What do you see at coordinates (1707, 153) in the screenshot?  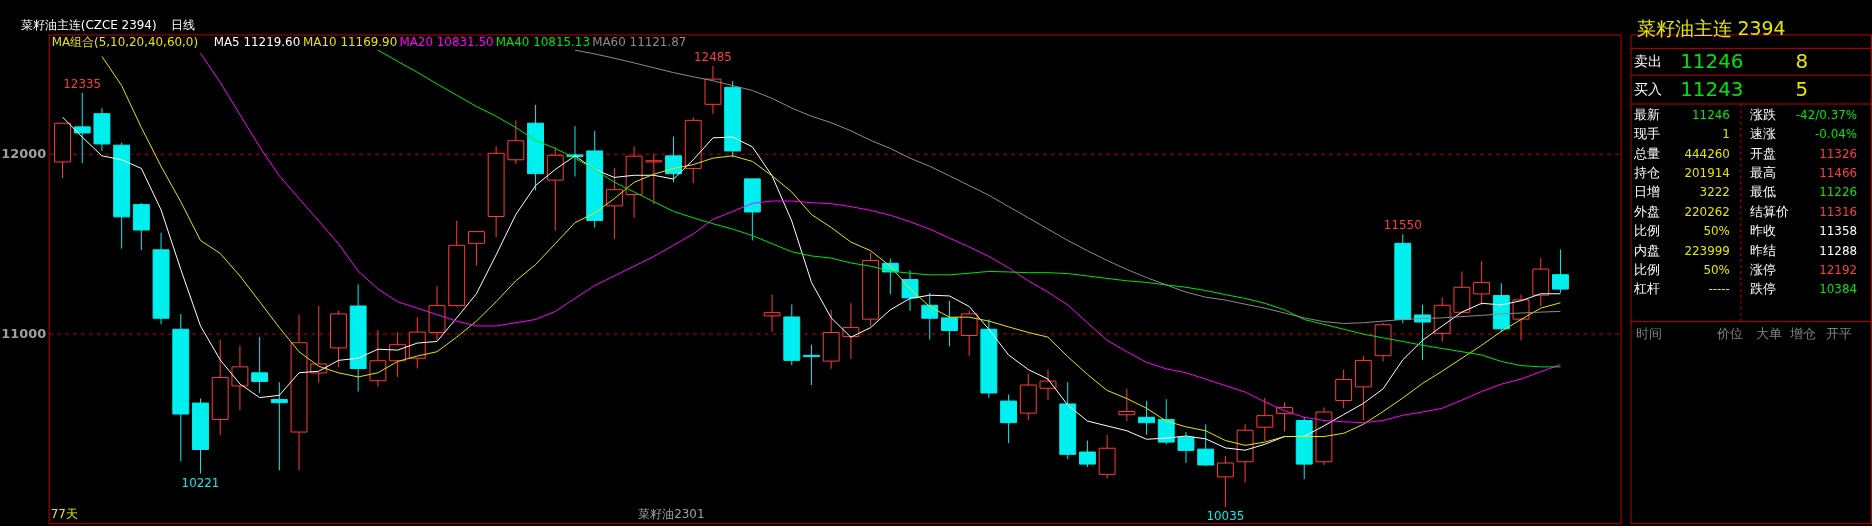 I see `text: 444260` at bounding box center [1707, 153].